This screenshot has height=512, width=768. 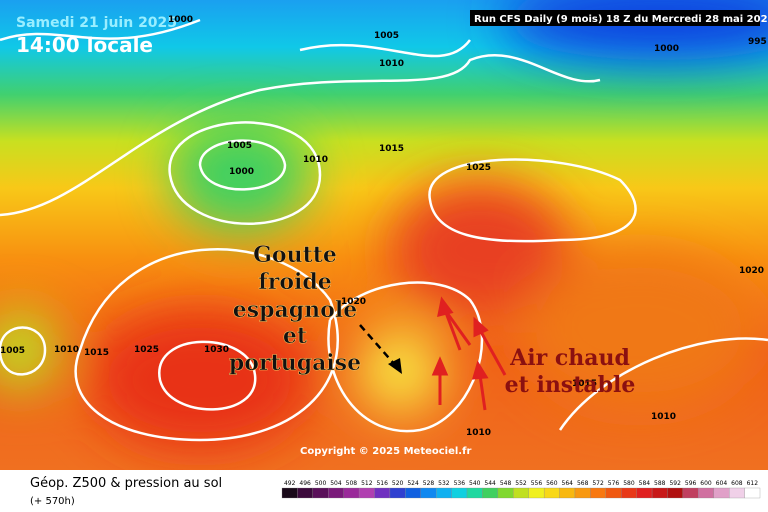 I want to click on scale-label: 576, so click(x=614, y=483).